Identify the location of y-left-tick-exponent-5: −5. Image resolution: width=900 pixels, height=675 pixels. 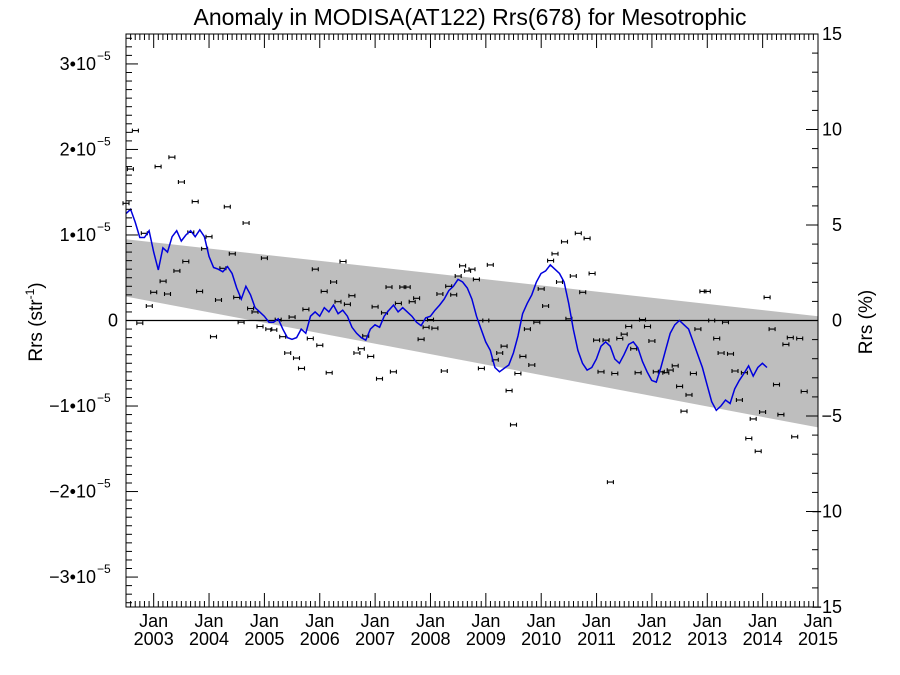
(104, 141).